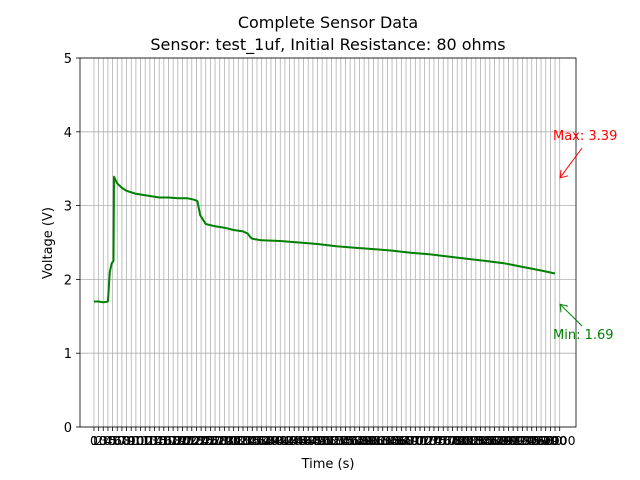 The height and width of the screenshot is (480, 640). Describe the element at coordinates (68, 59) in the screenshot. I see `y-tick-label: 5` at that location.